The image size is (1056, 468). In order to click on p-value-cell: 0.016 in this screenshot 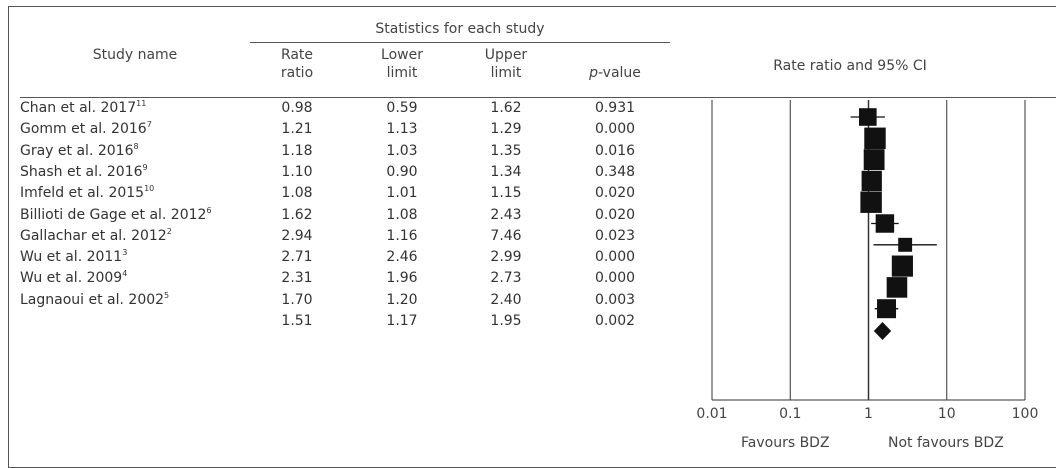, I will do `click(615, 150)`.